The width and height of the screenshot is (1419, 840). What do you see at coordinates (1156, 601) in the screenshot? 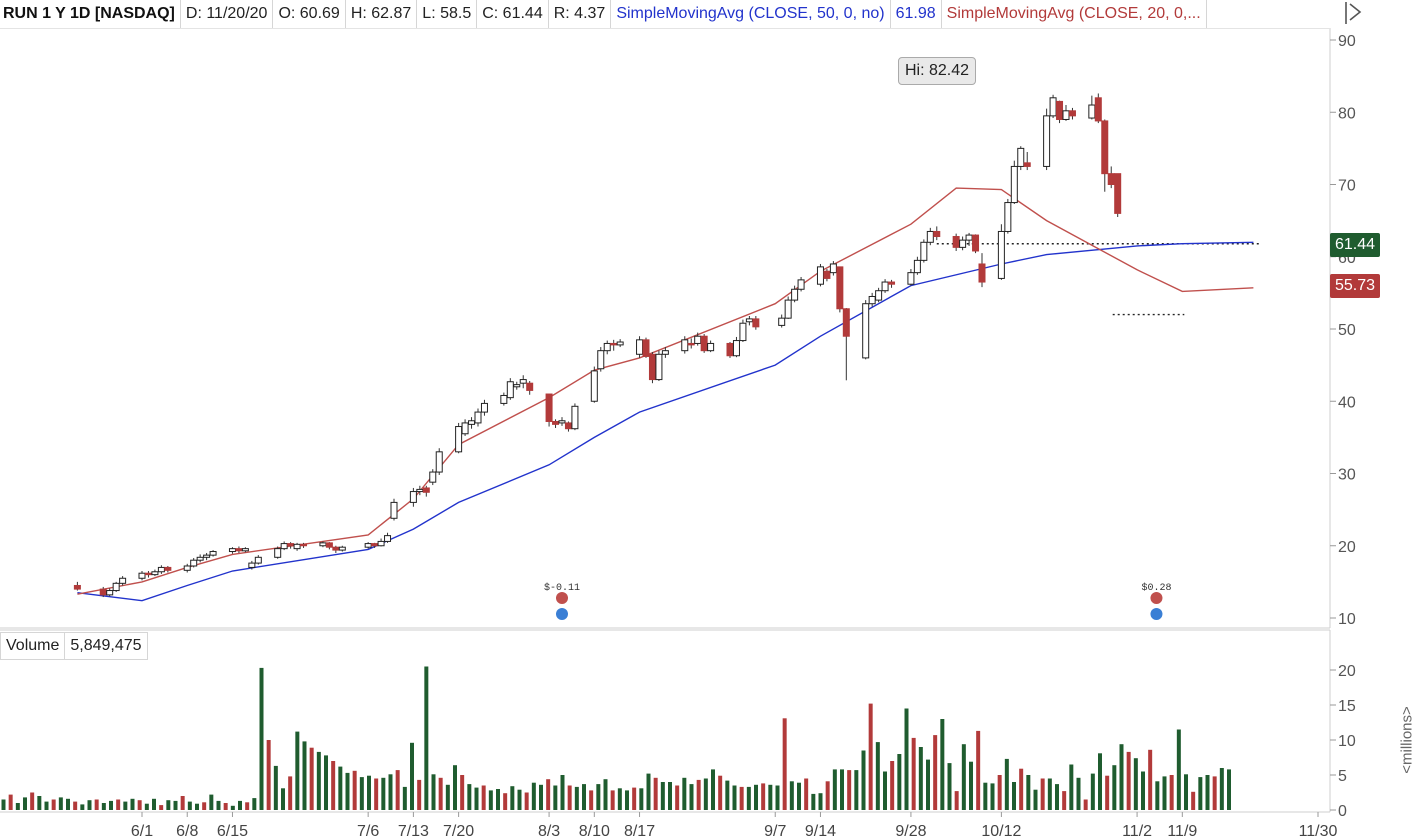
I see `earnings-marker: $0.28` at bounding box center [1156, 601].